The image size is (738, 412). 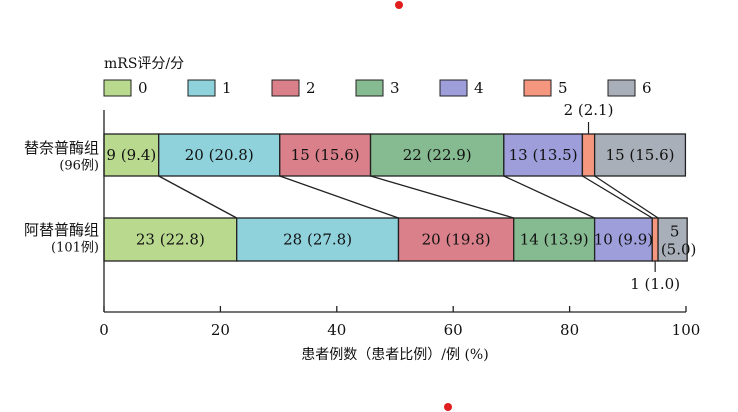 I want to click on legend-label-1: 1, so click(x=227, y=88).